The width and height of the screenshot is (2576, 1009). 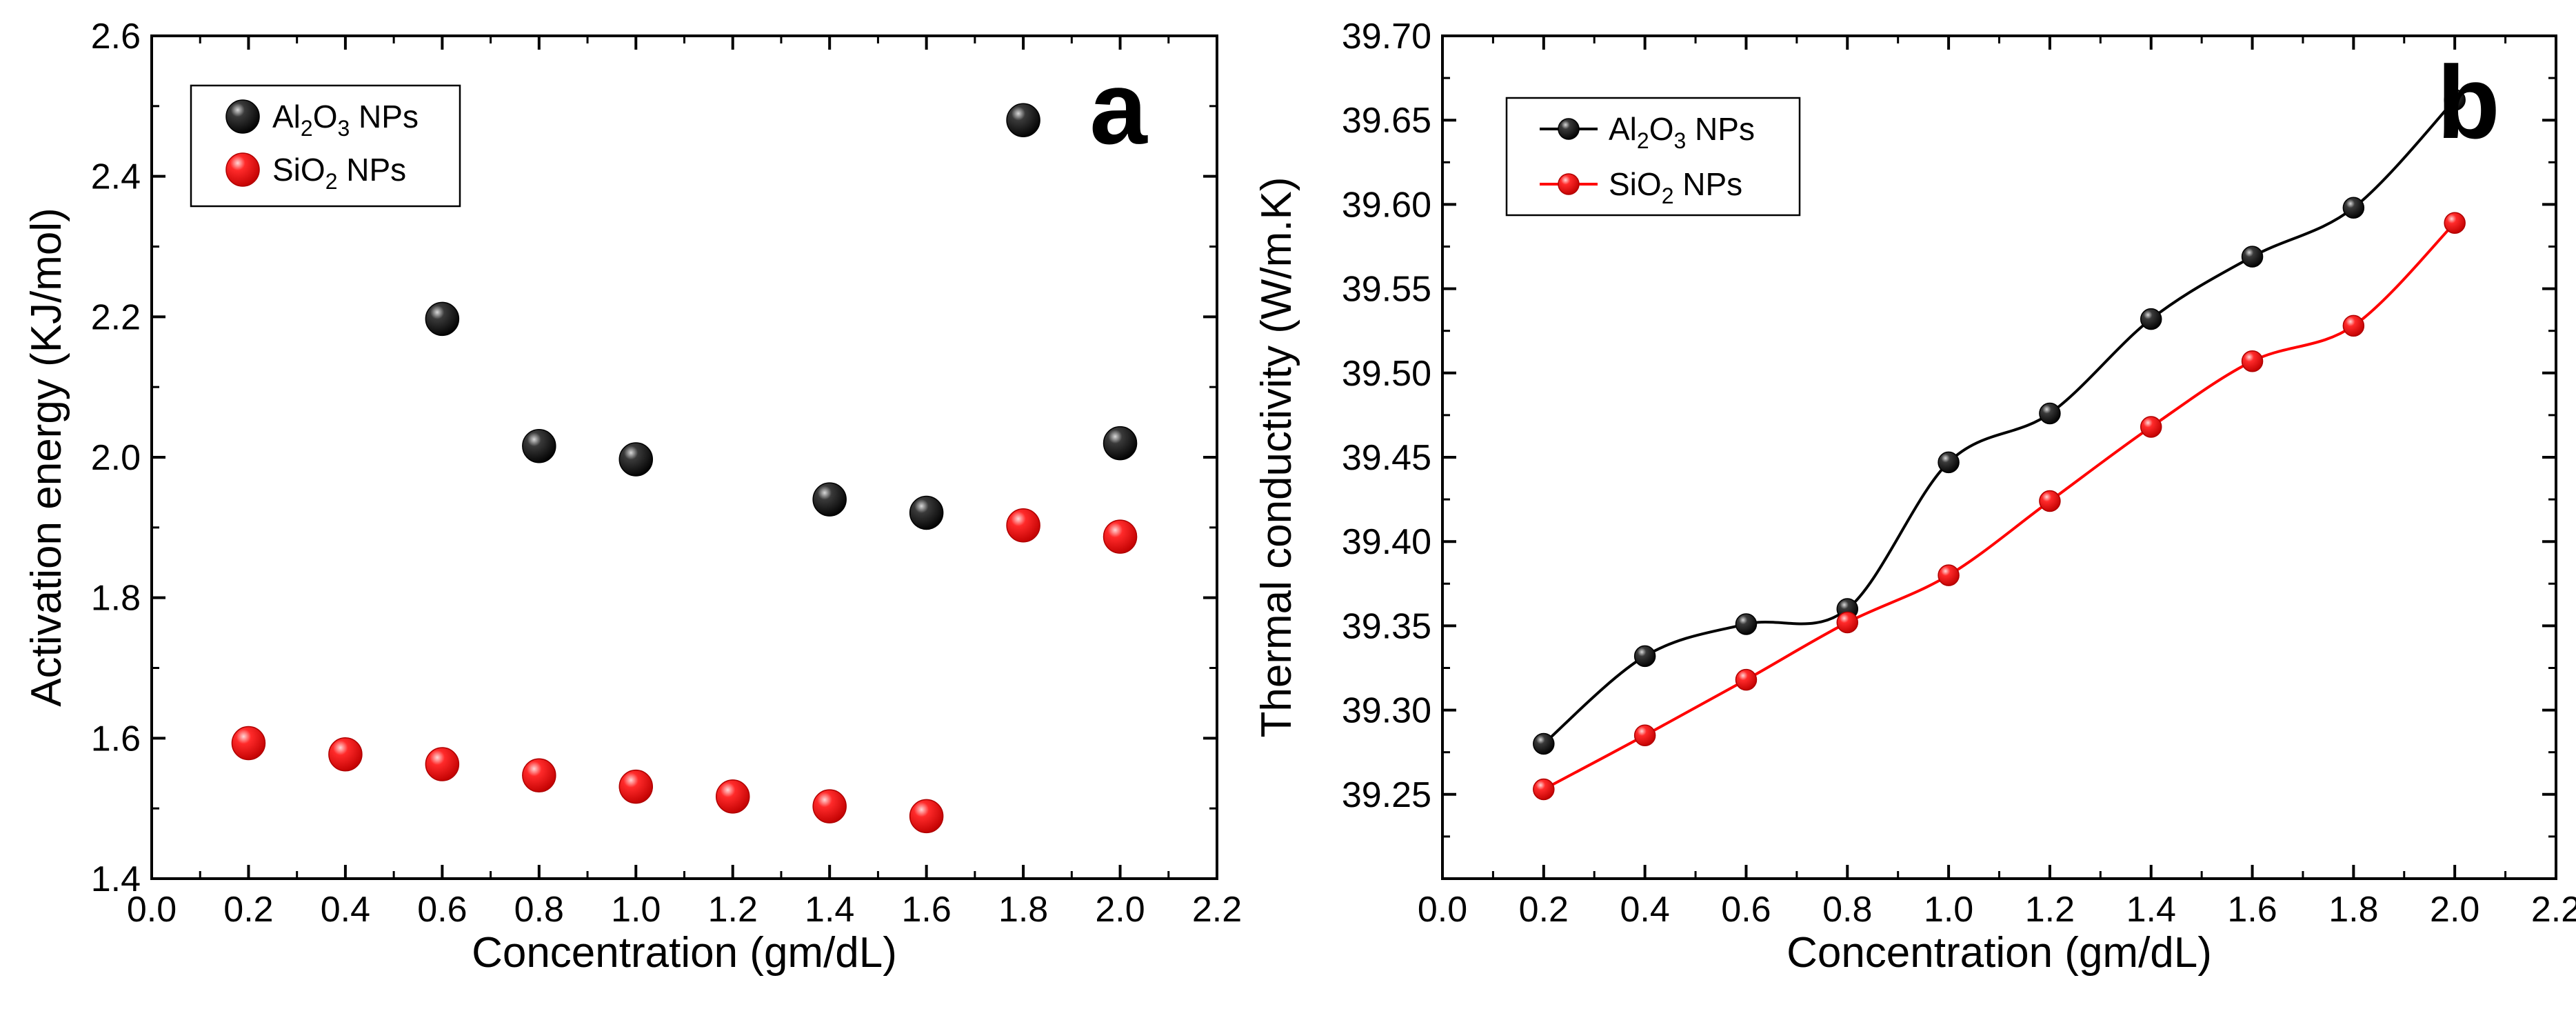 I want to click on x-tick-label: 1.8, so click(x=2353, y=910).